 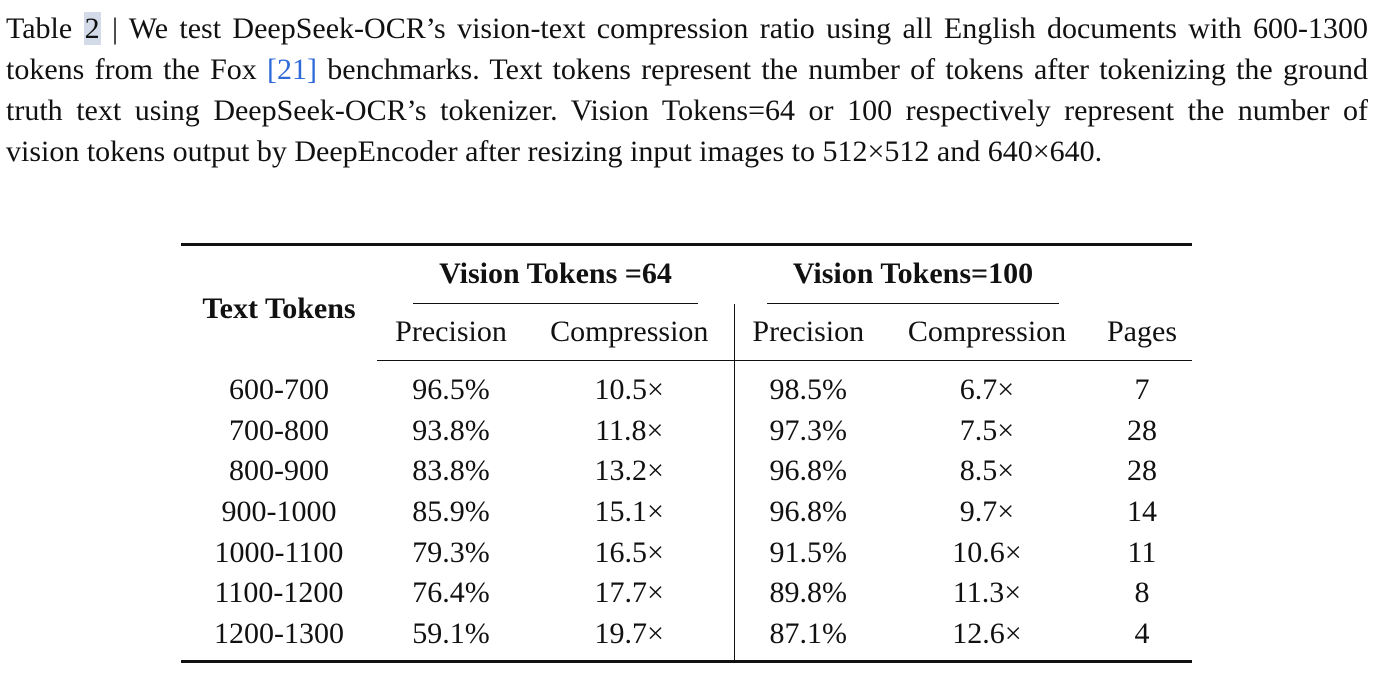 I want to click on table-row: 1100-1200 76.4% 17.7× 89.8% 11.3× 8, so click(x=686, y=593).